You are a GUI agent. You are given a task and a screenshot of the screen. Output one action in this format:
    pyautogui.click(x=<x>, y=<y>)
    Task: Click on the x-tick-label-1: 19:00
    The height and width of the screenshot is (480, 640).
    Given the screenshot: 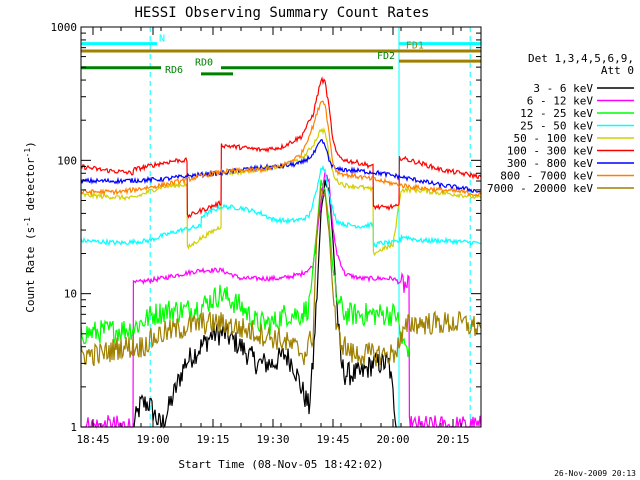 What is the action you would take?
    pyautogui.click(x=152, y=439)
    